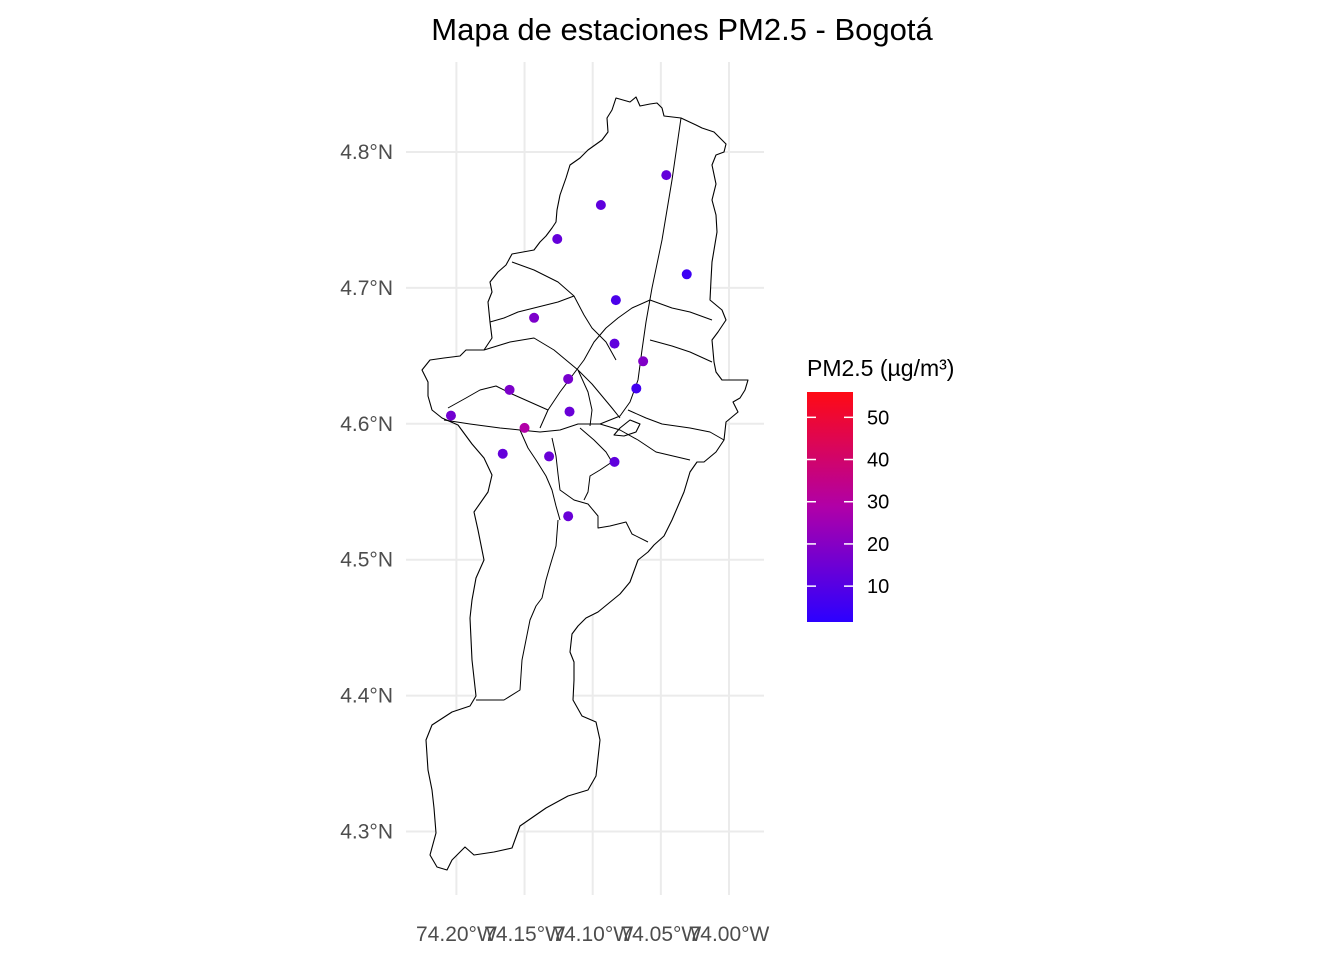 The image size is (1344, 960). Describe the element at coordinates (729, 934) in the screenshot. I see `x-tick-label: 74.00°W` at that location.